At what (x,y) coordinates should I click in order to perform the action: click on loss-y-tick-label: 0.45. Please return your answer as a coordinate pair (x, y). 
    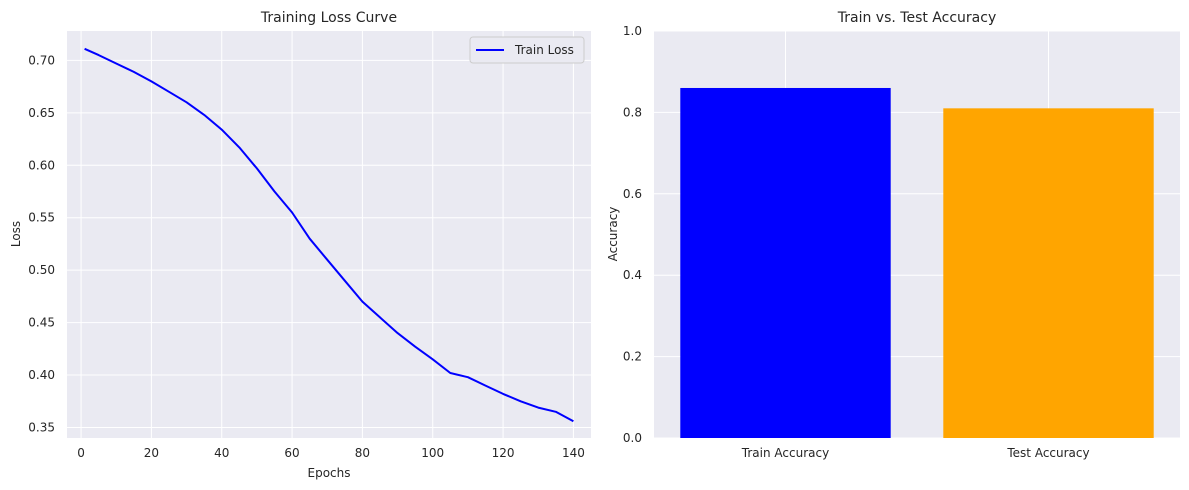
    Looking at the image, I should click on (41, 323).